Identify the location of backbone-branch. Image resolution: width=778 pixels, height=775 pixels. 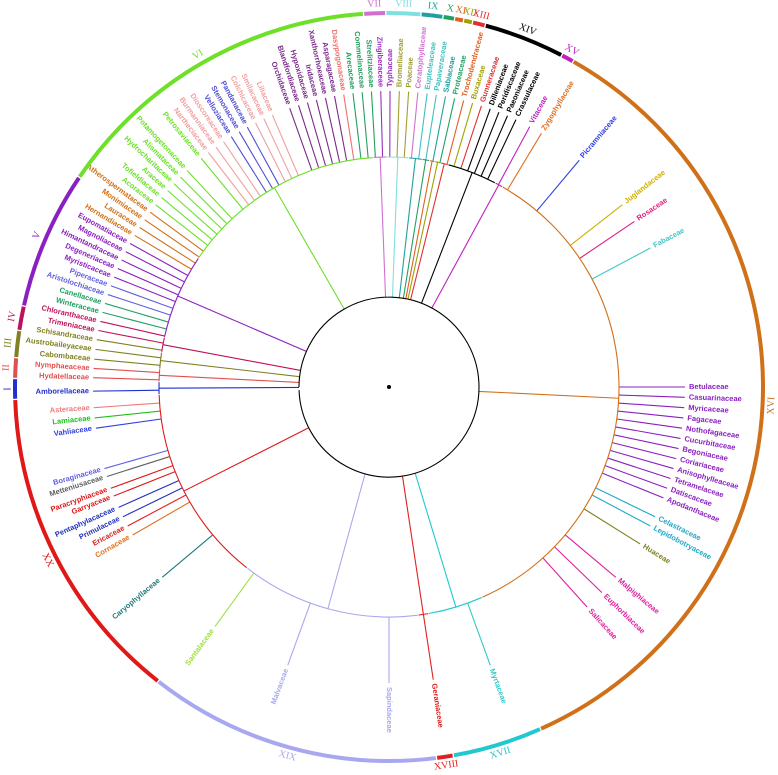
(389, 387).